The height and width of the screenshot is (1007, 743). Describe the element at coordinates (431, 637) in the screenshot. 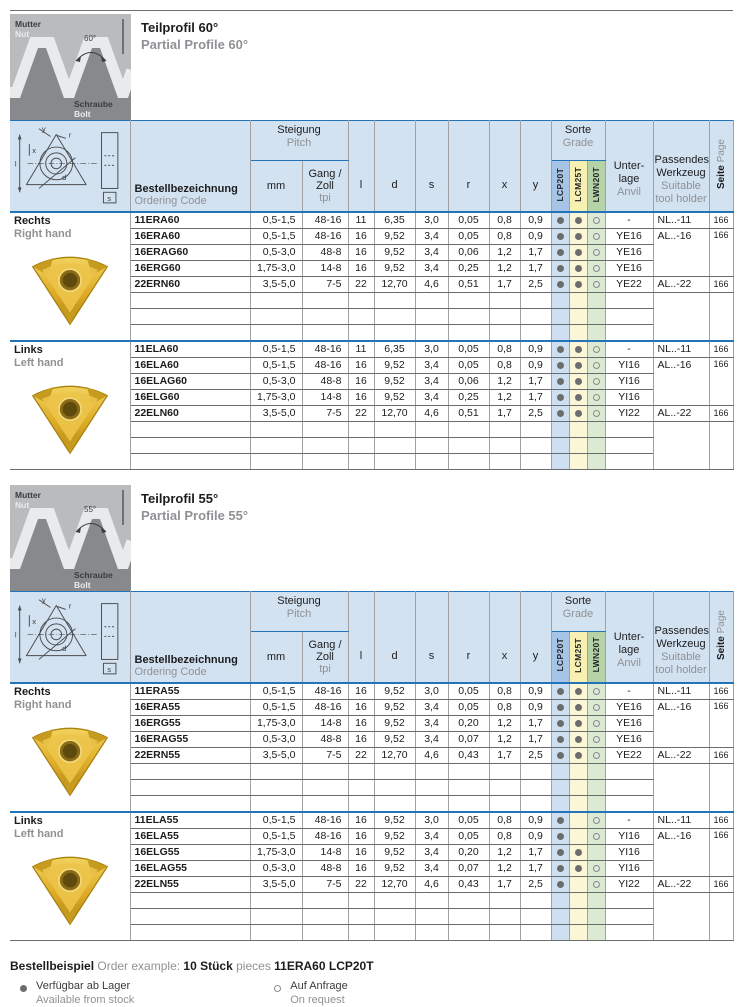

I see `col-s: s` at that location.